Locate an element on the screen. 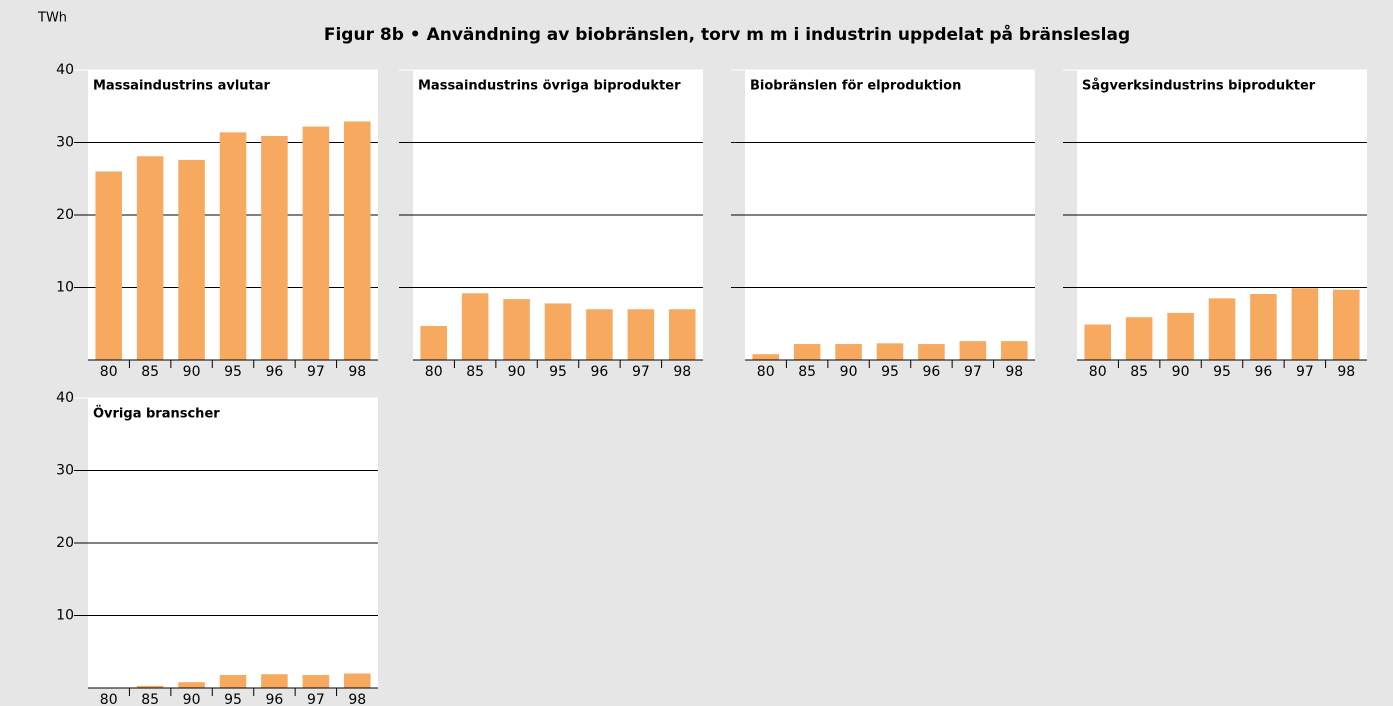 The width and height of the screenshot is (1393, 706). panel-title: Sågverksindustrins biprodukter is located at coordinates (1199, 86).